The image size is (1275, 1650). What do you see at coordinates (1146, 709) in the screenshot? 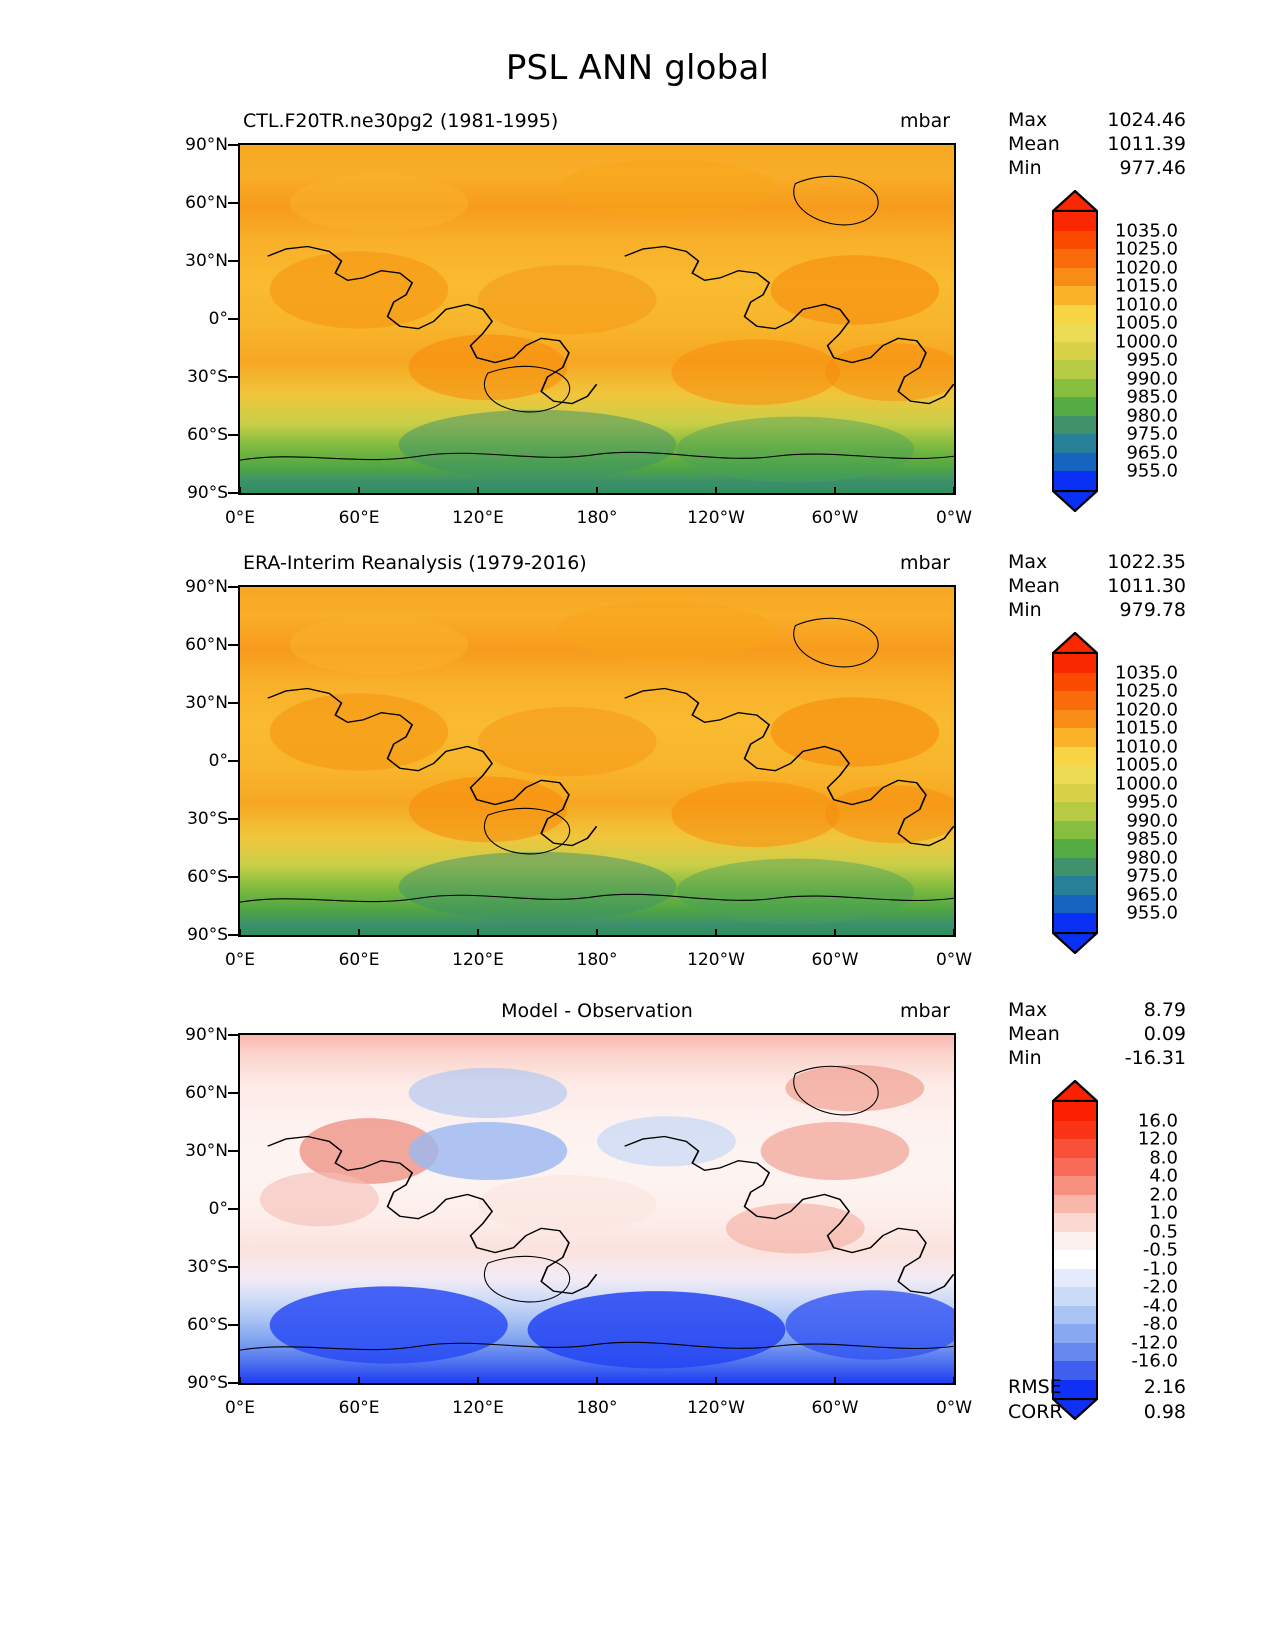
I see `colorbar-tick-label: 1020.0` at bounding box center [1146, 709].